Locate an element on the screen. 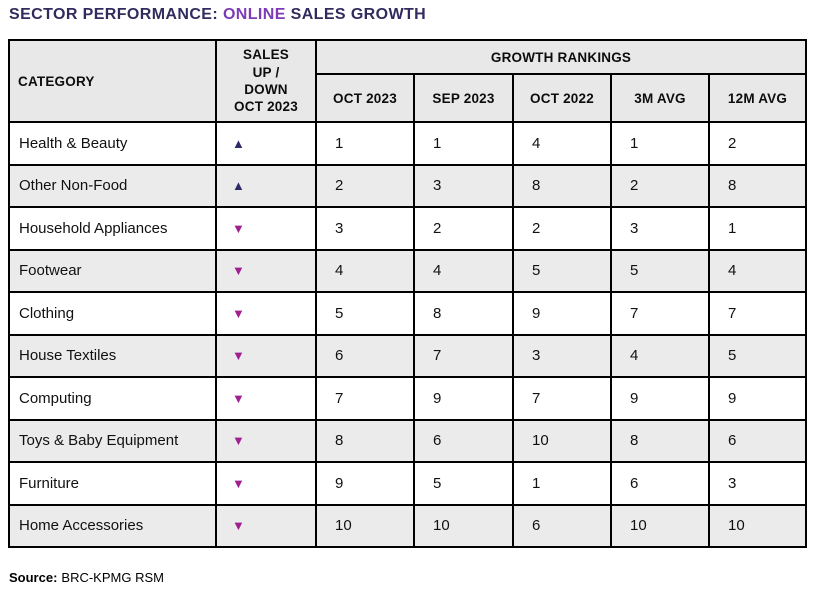 This screenshot has width=813, height=616. table-row: Footwear ▼ 4 4 5 5 4 is located at coordinates (408, 270).